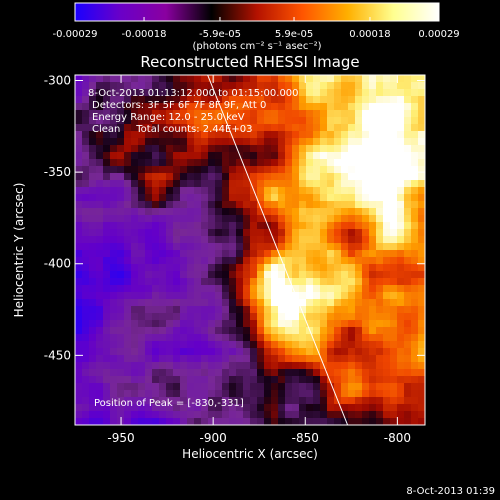 The height and width of the screenshot is (500, 500). I want to click on annotation-energy: Energy Range: 12.0 - 25.0 keV, so click(168, 117).